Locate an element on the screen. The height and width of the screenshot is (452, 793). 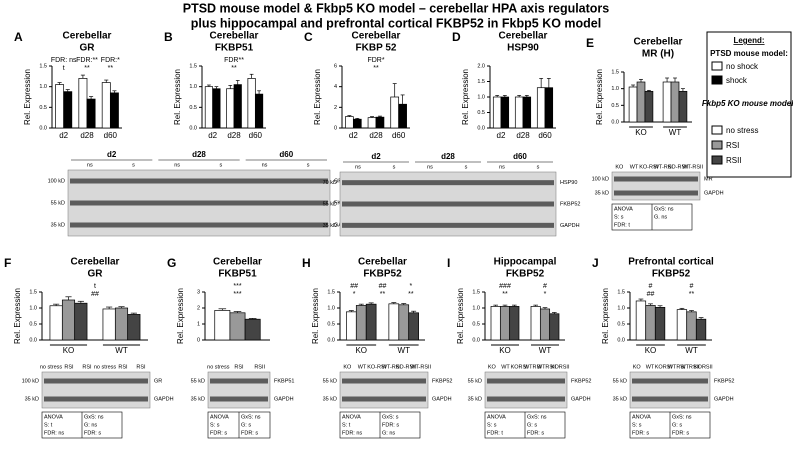
stats-cell: G. ns is located at coordinates (660, 217).